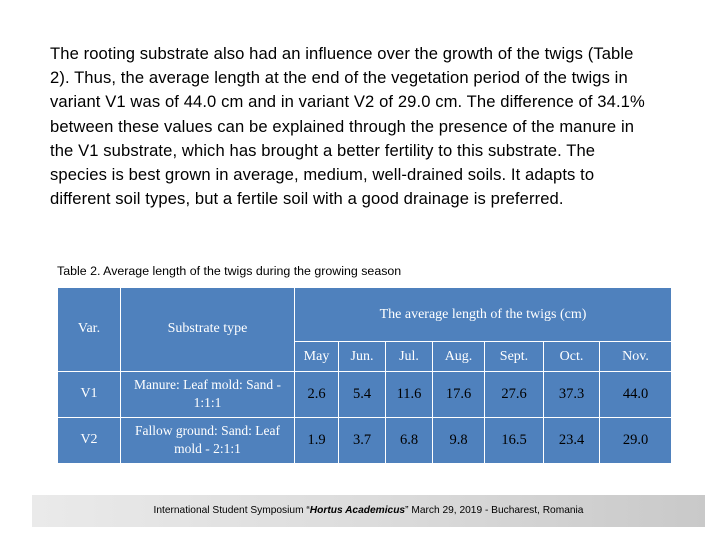 Image resolution: width=720 pixels, height=540 pixels. What do you see at coordinates (483, 314) in the screenshot?
I see `header-average-length: The average length of the twigs (cm)` at bounding box center [483, 314].